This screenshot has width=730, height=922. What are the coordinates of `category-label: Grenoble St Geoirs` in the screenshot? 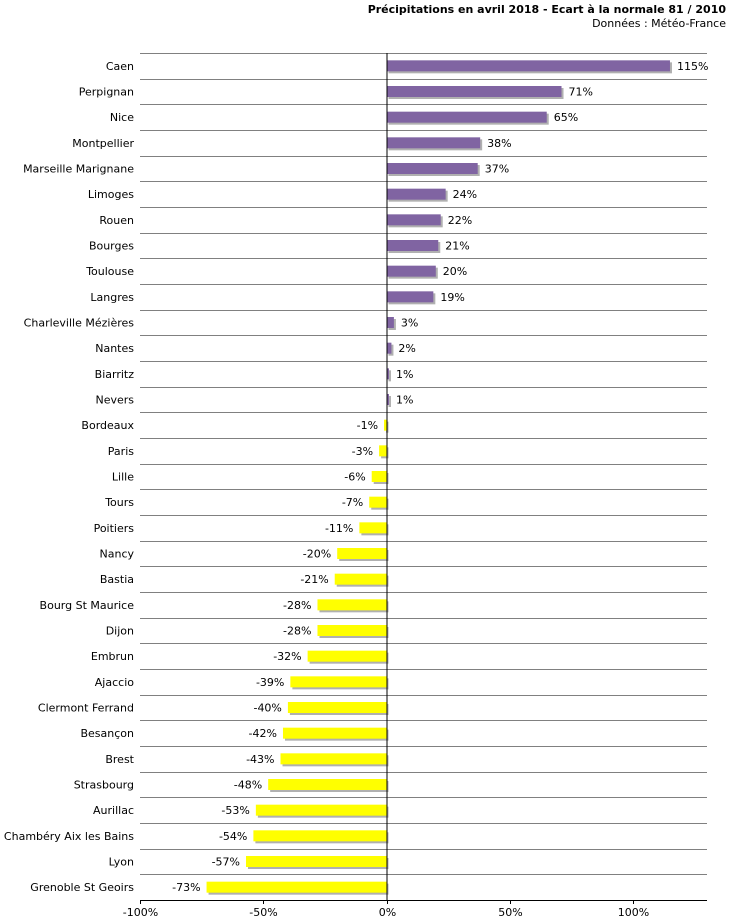 It's located at (82, 887).